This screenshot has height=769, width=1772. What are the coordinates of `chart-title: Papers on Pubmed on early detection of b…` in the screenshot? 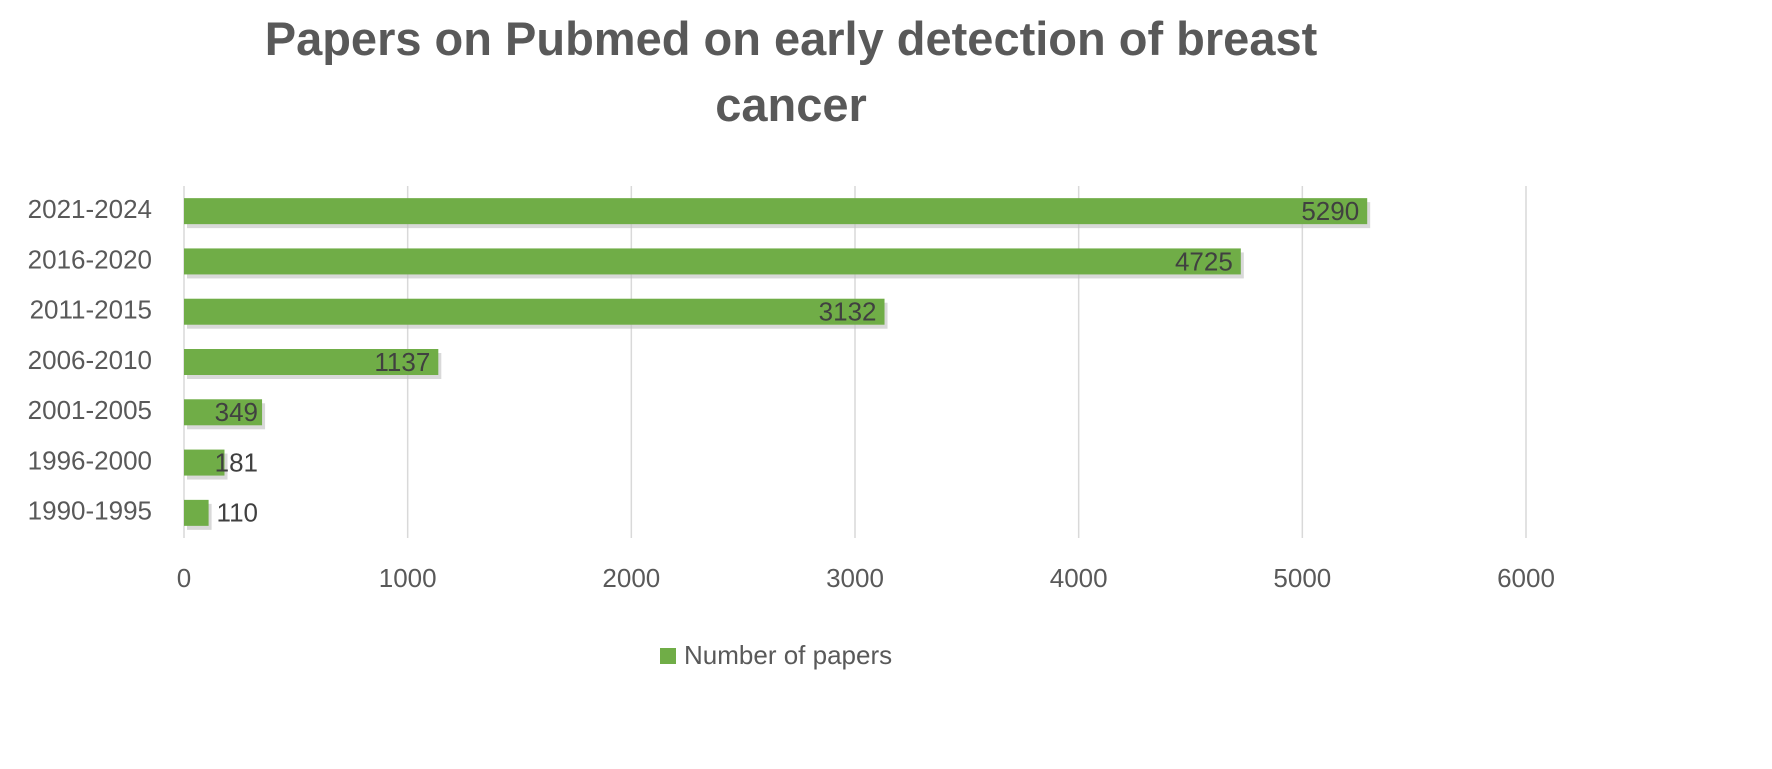 It's located at (791, 71).